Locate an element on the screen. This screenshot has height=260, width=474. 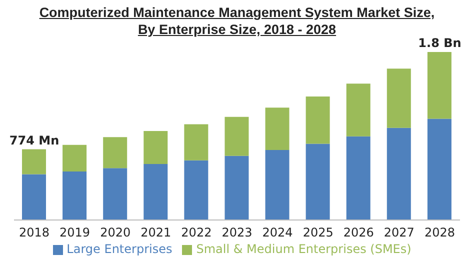
x-tick-label: 2027 is located at coordinates (399, 233).